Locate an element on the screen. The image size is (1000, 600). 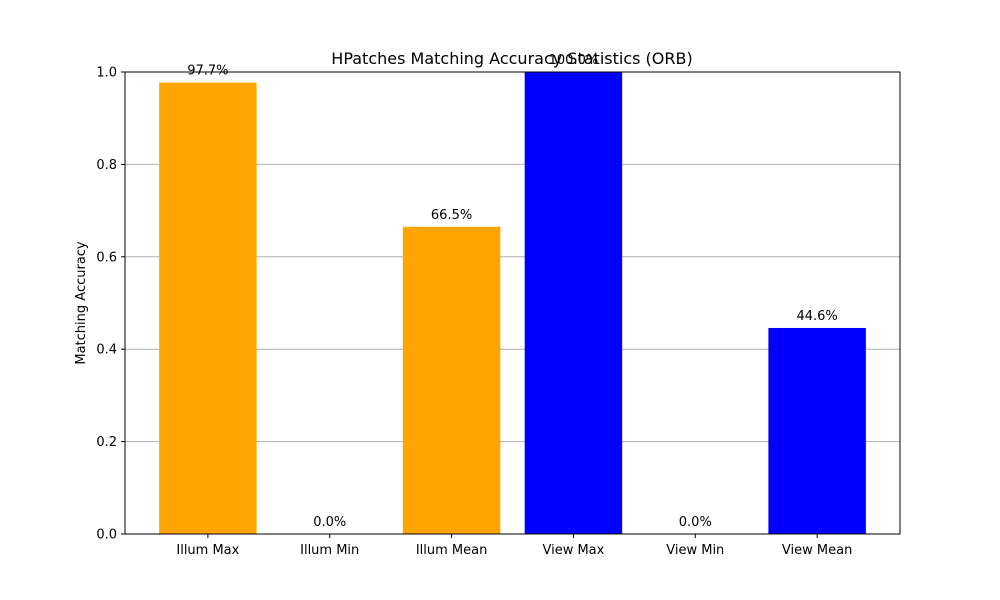
x-tick-label: Illum Max is located at coordinates (207, 550).